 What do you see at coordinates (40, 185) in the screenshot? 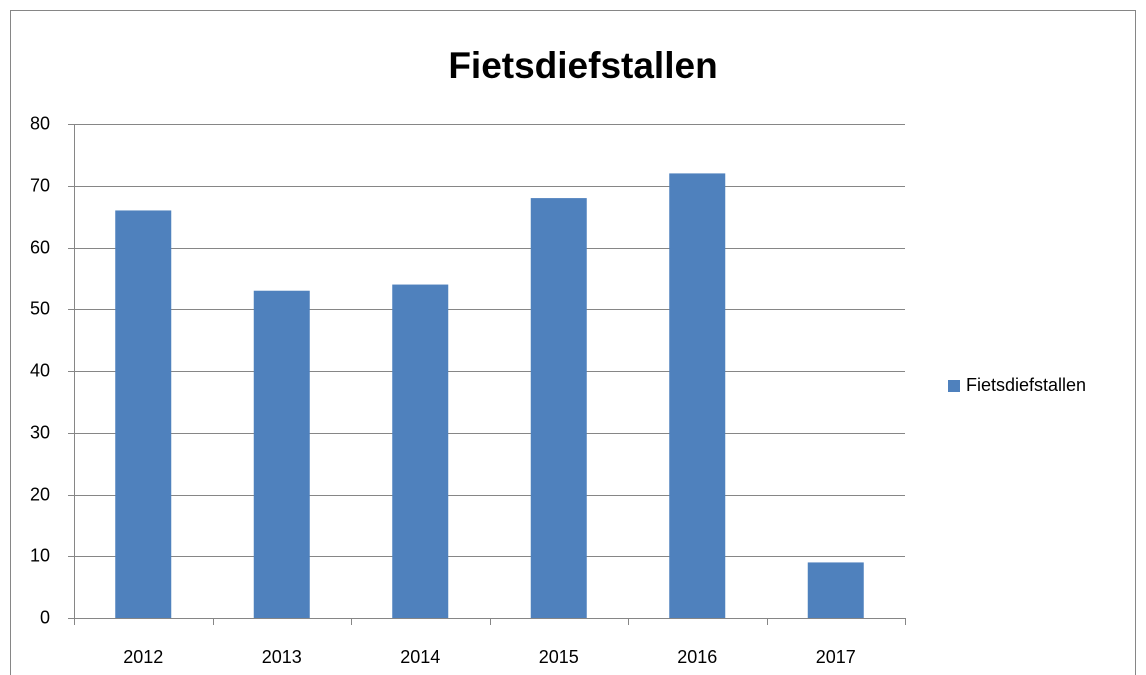
I see `y-tick-label: 70` at bounding box center [40, 185].